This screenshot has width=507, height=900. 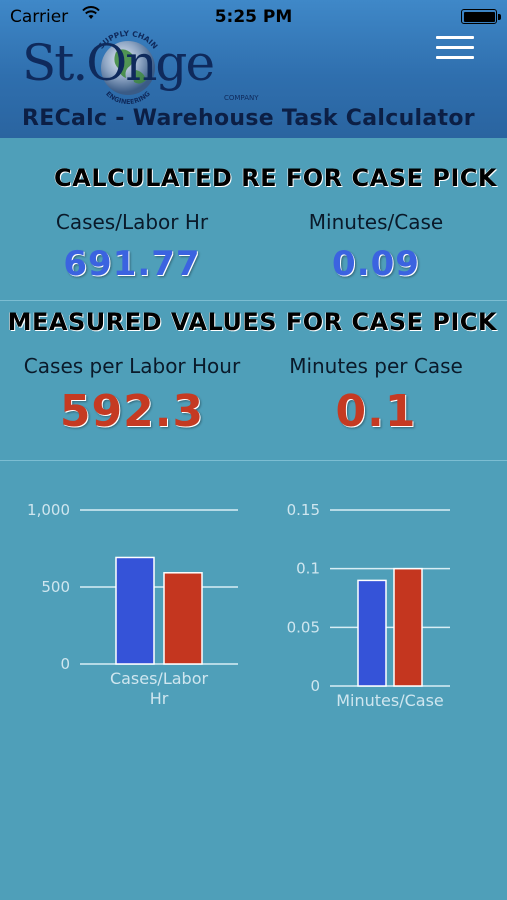 I want to click on x-axis-label: Minutes/Case, so click(x=390, y=700).